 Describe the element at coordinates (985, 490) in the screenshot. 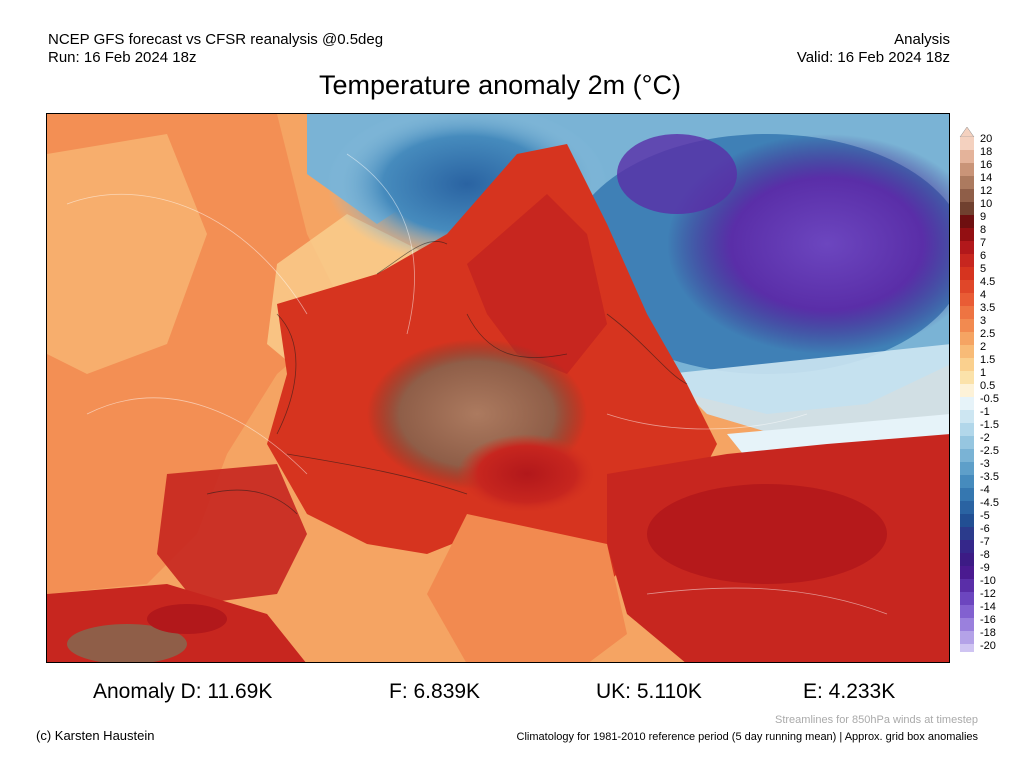

I see `colorbar-label: -4` at that location.